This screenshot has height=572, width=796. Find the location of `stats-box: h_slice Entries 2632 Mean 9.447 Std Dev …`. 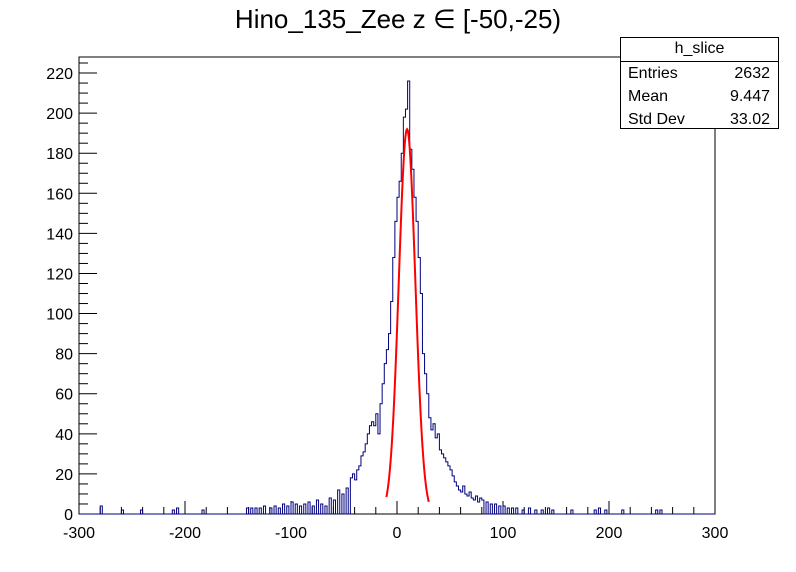

stats-box: h_slice Entries 2632 Mean 9.447 Std Dev … is located at coordinates (699, 83).